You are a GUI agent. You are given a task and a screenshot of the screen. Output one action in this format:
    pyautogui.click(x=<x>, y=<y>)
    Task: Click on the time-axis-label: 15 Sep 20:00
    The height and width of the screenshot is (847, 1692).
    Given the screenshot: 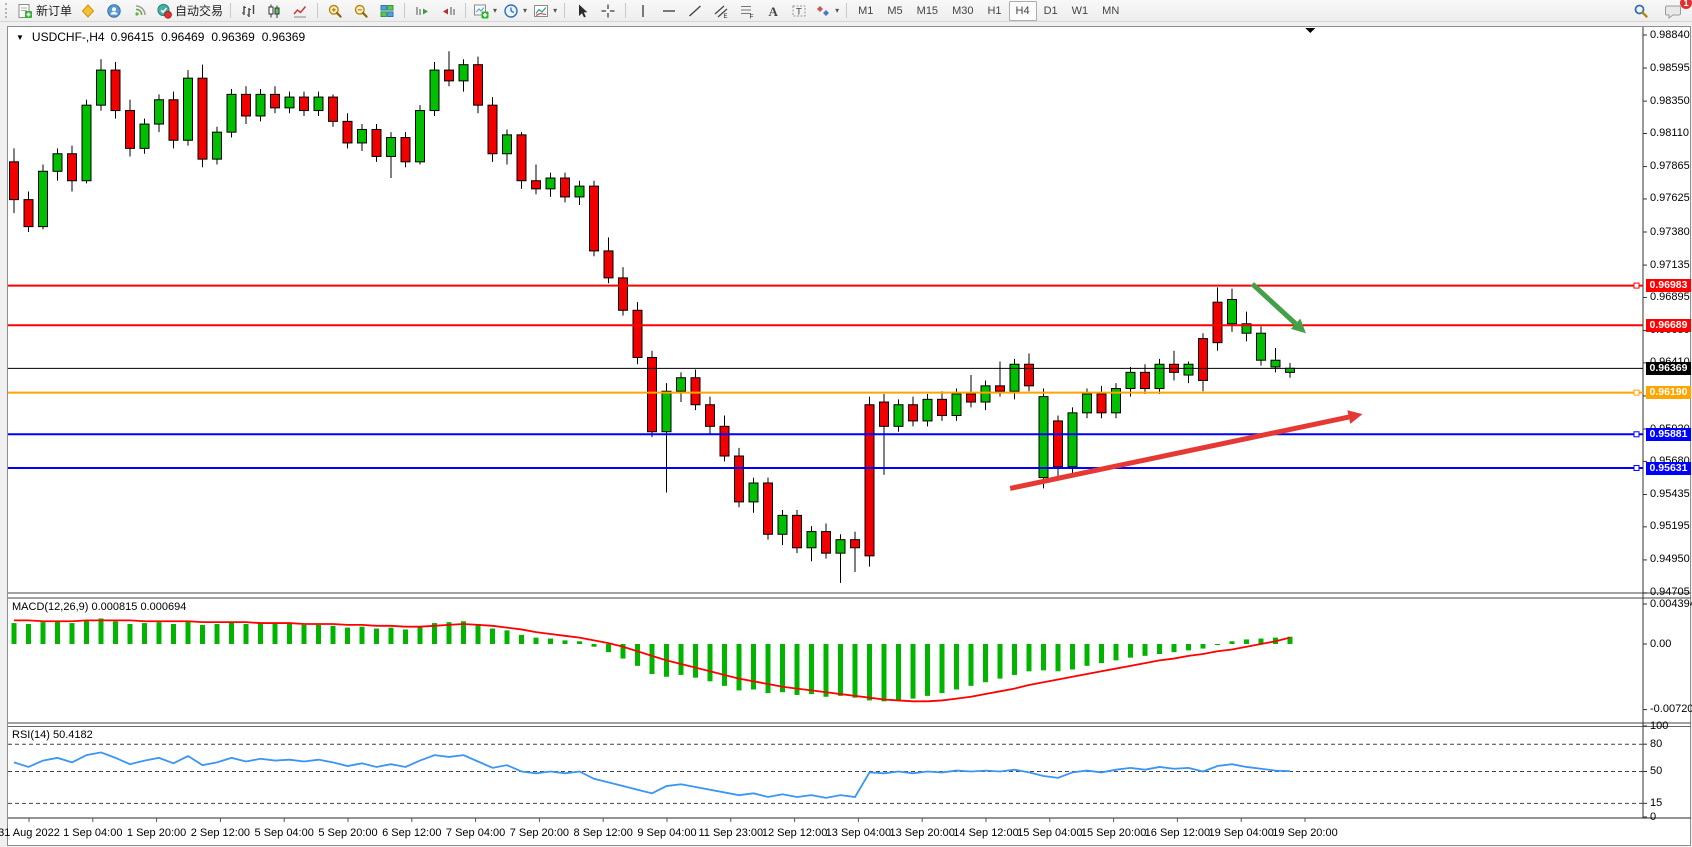 What is the action you would take?
    pyautogui.click(x=1113, y=833)
    